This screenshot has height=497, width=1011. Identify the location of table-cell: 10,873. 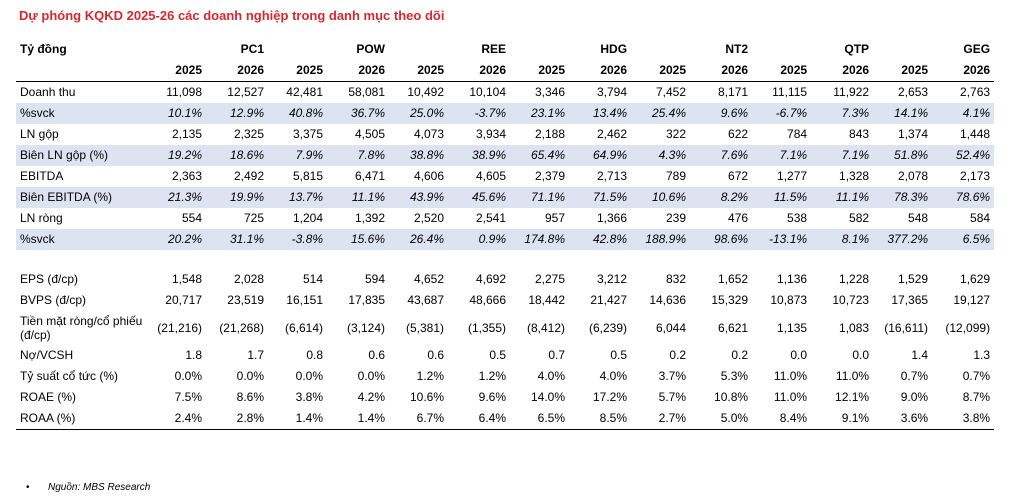
(789, 300).